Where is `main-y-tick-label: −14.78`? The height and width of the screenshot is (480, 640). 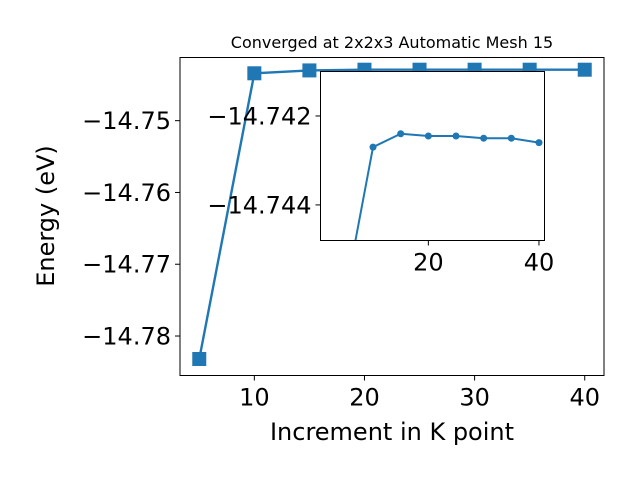
main-y-tick-label: −14.78 is located at coordinates (126, 337).